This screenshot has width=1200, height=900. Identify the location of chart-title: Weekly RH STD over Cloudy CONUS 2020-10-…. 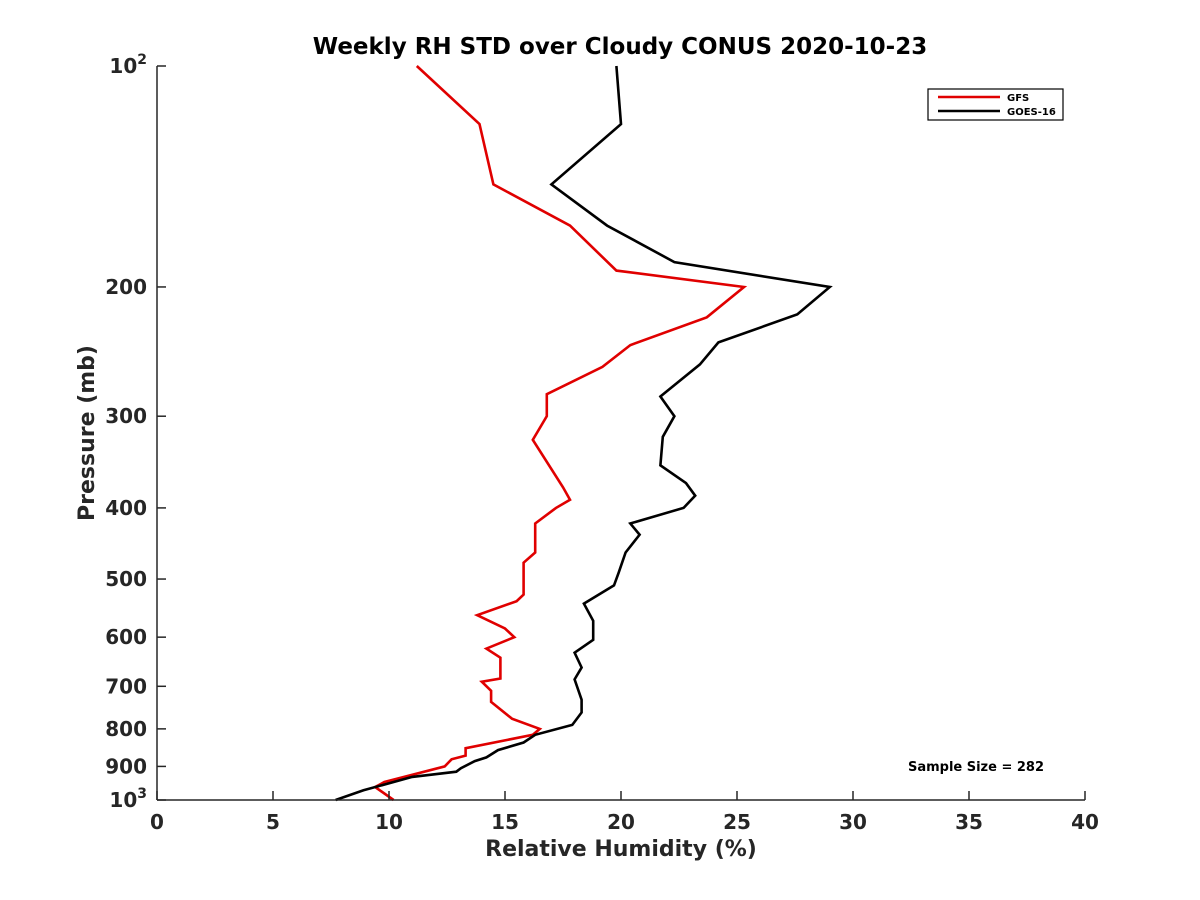
(620, 47).